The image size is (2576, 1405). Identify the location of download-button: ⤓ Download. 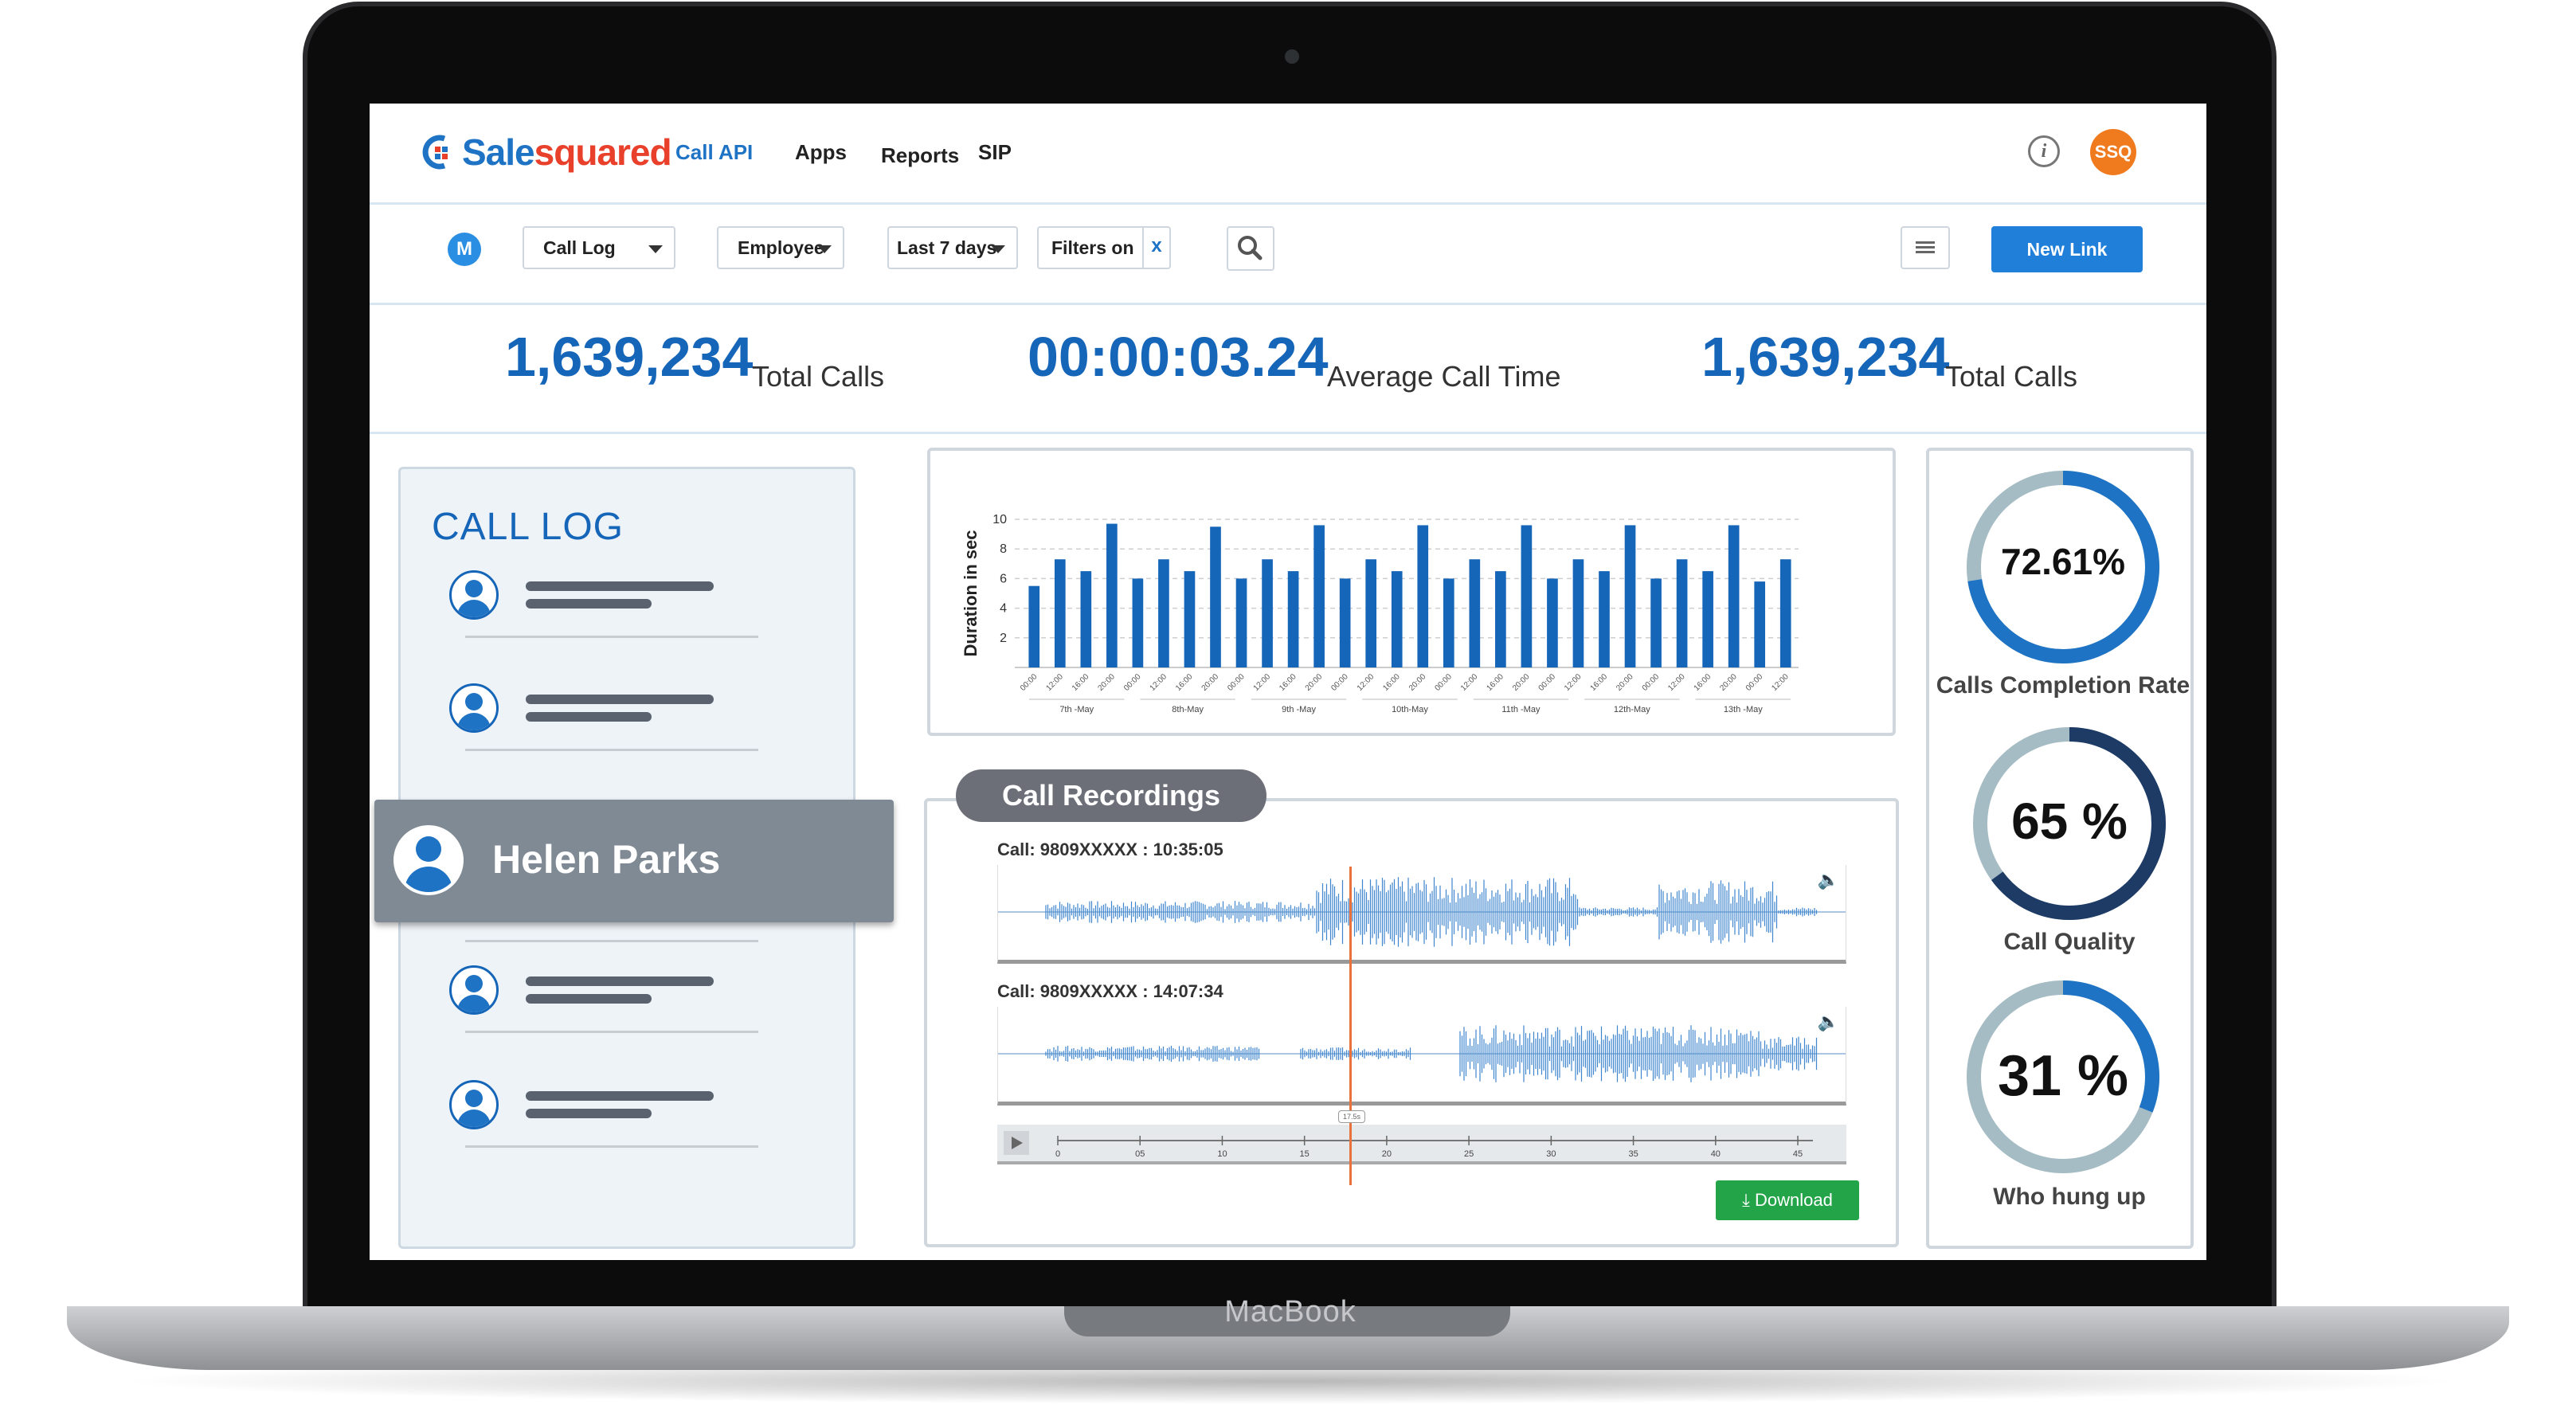
(1787, 1200).